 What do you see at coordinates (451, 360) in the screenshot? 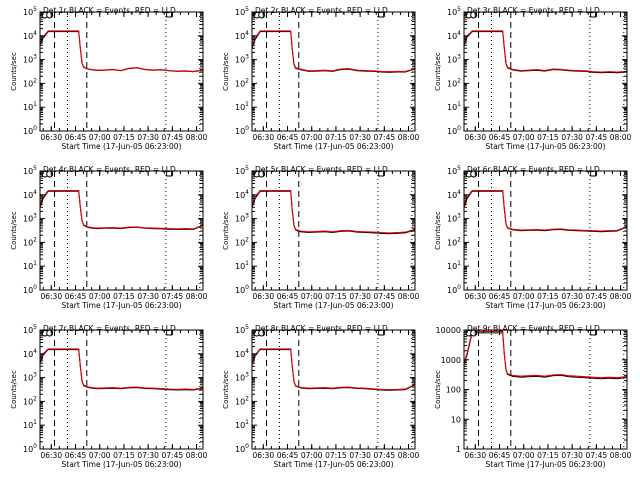
I see `y-tick-label: 1000` at bounding box center [451, 360].